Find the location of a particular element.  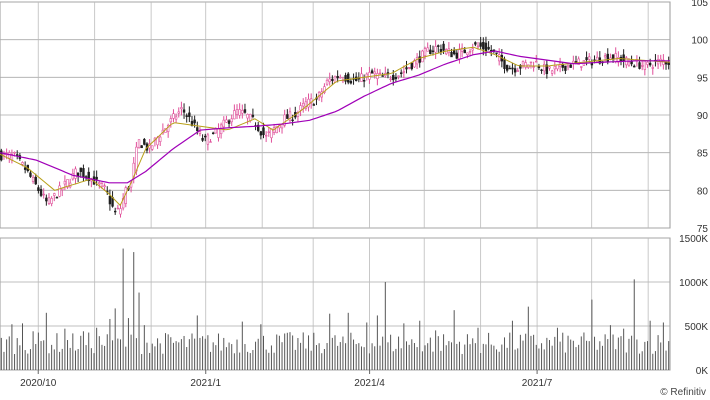

price-y-tick-label: 80 is located at coordinates (703, 191).